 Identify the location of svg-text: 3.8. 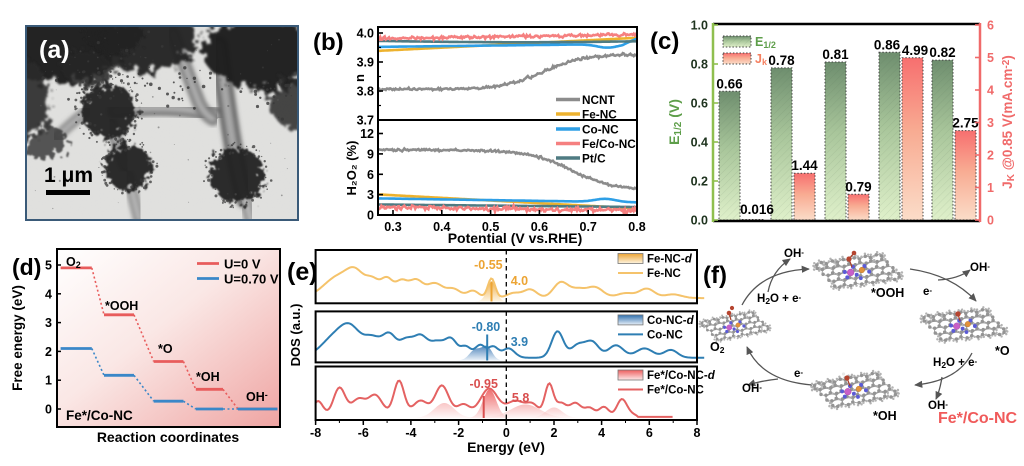
(365, 92).